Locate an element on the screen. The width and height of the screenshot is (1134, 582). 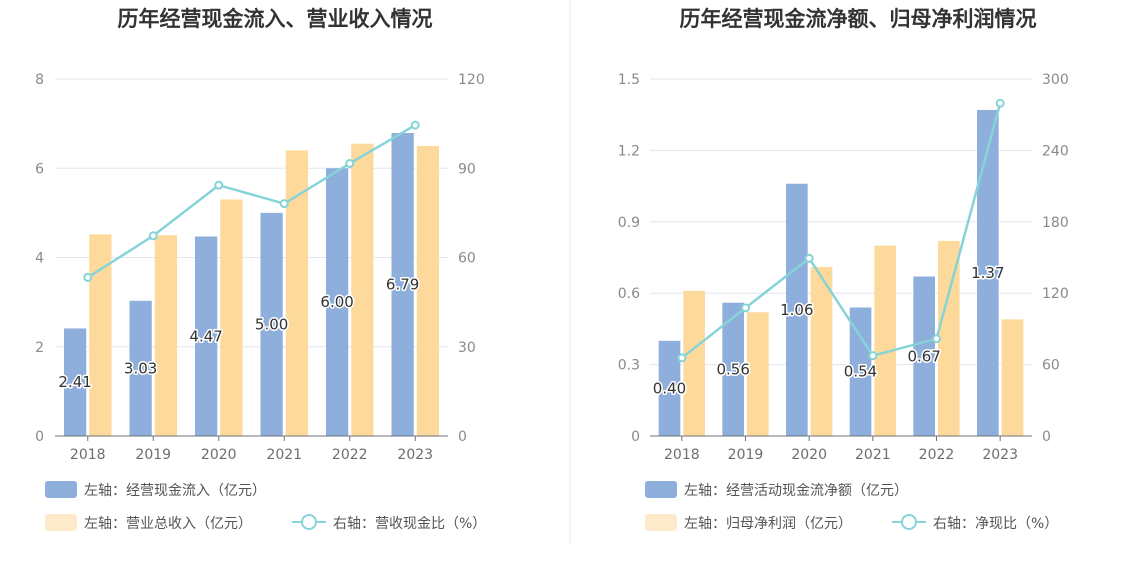
chart1-left-tick-label: 8 is located at coordinates (39, 80).